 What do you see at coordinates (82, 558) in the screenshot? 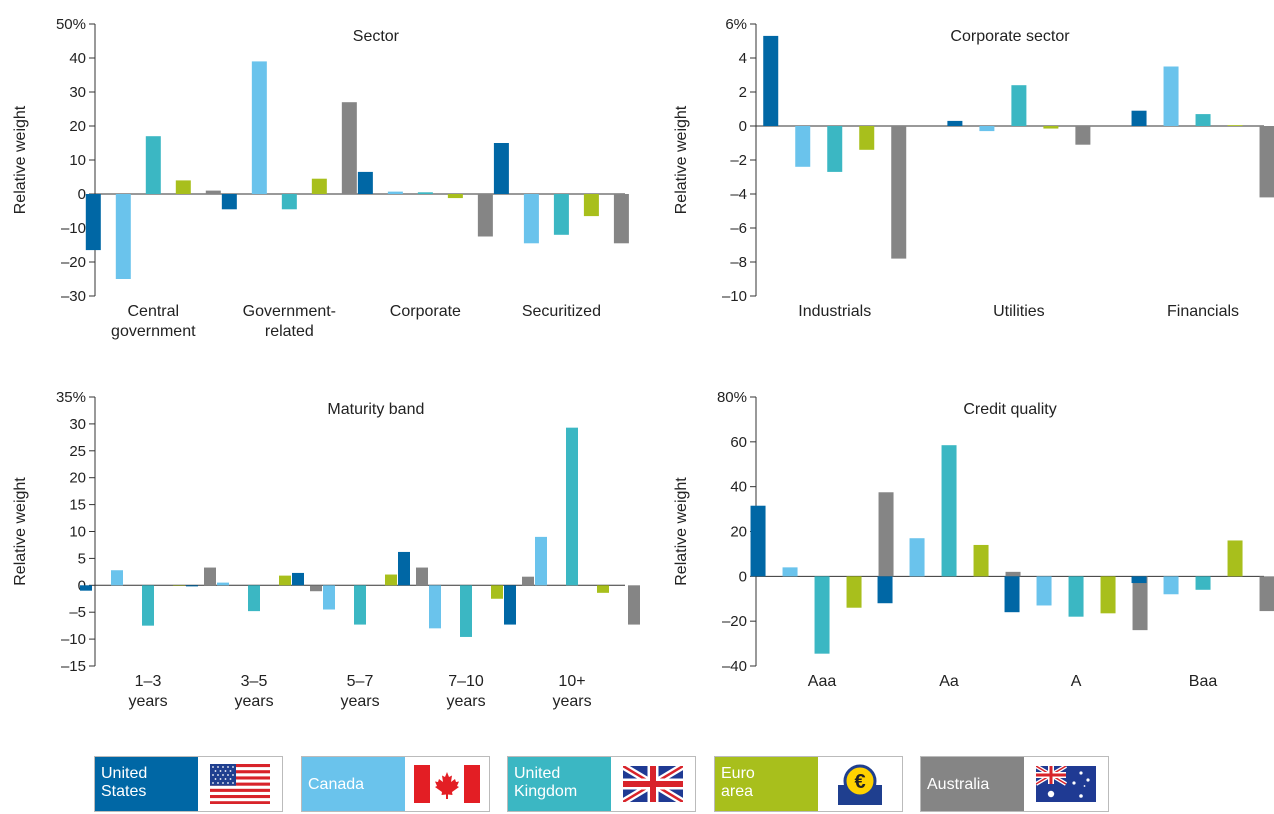
I see `panel-3-y-tick-label: 5` at bounding box center [82, 558].